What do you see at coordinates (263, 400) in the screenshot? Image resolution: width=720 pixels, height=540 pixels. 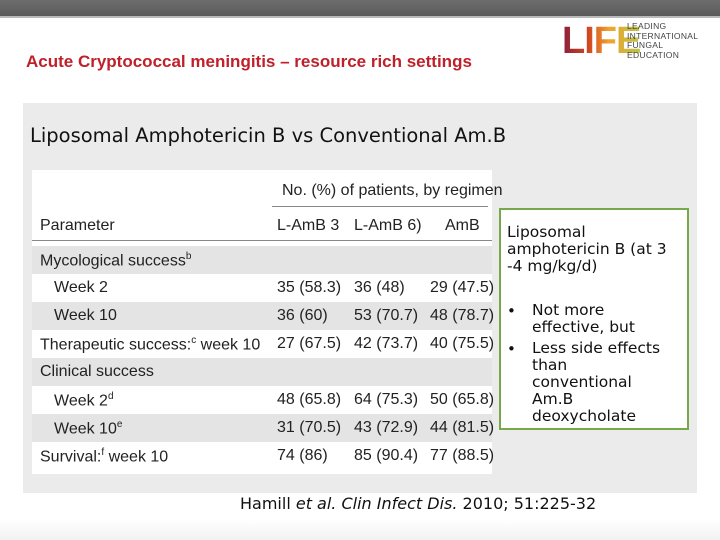 I see `table-row: Week 2d 48 (65.8) 64 (75.3) 50 (65.8)` at bounding box center [263, 400].